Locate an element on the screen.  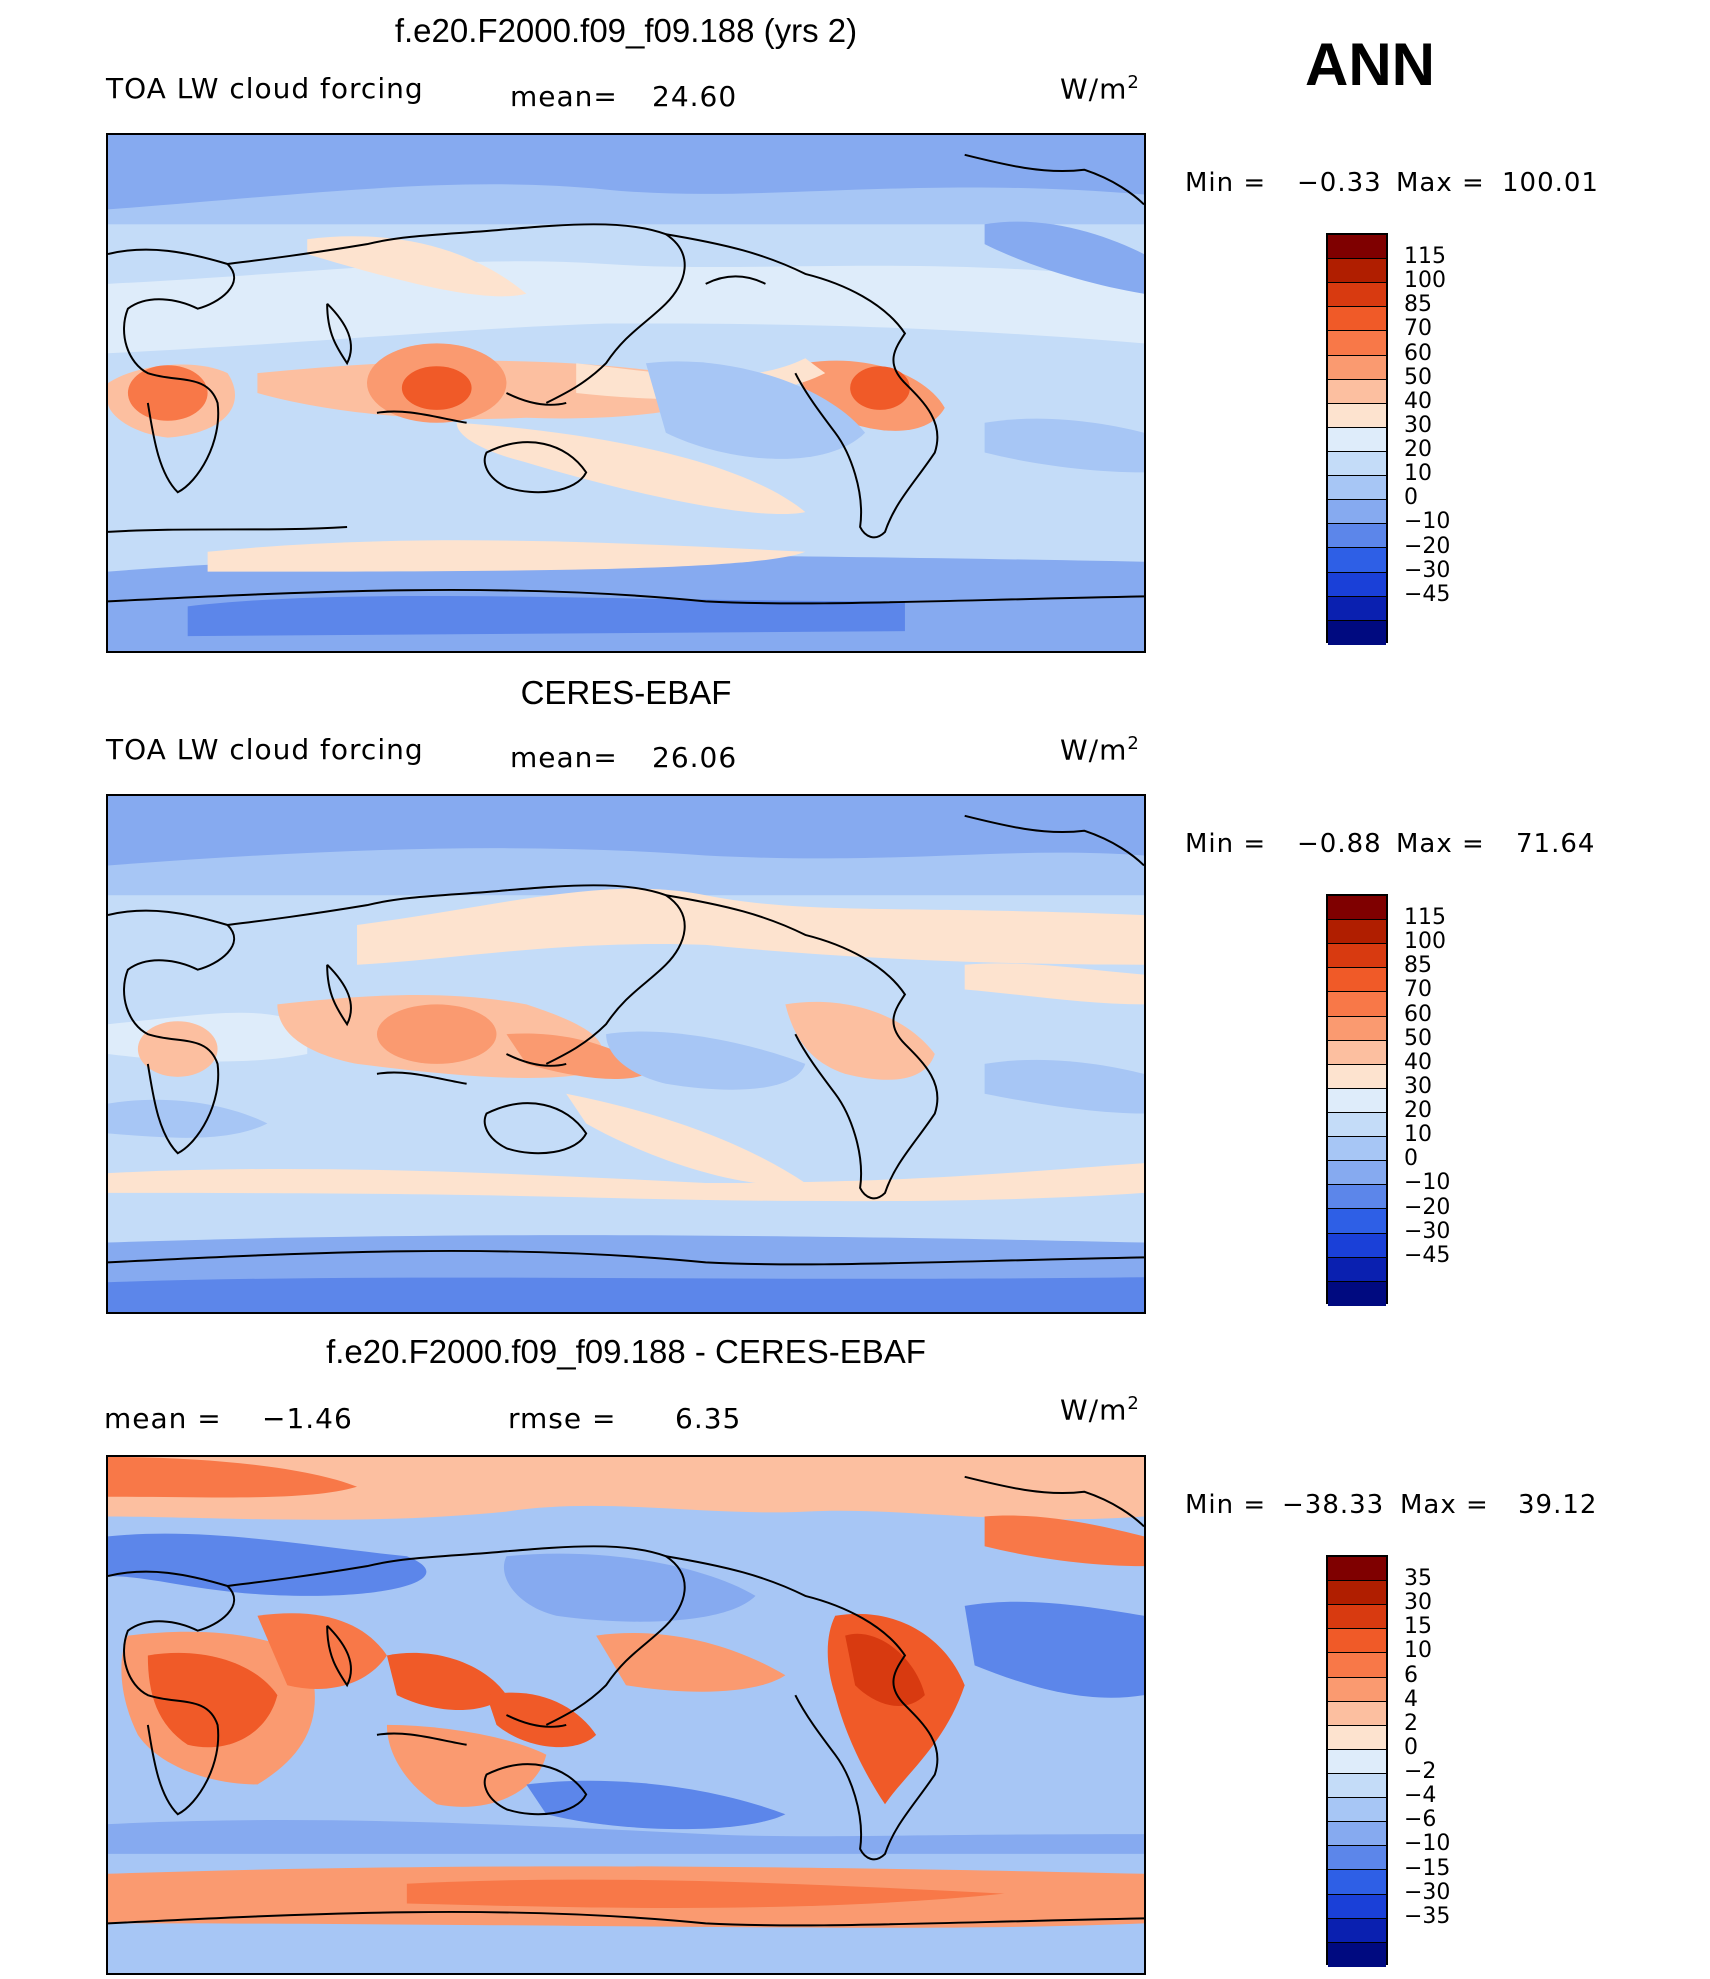
season-label: ANN is located at coordinates (1370, 64).